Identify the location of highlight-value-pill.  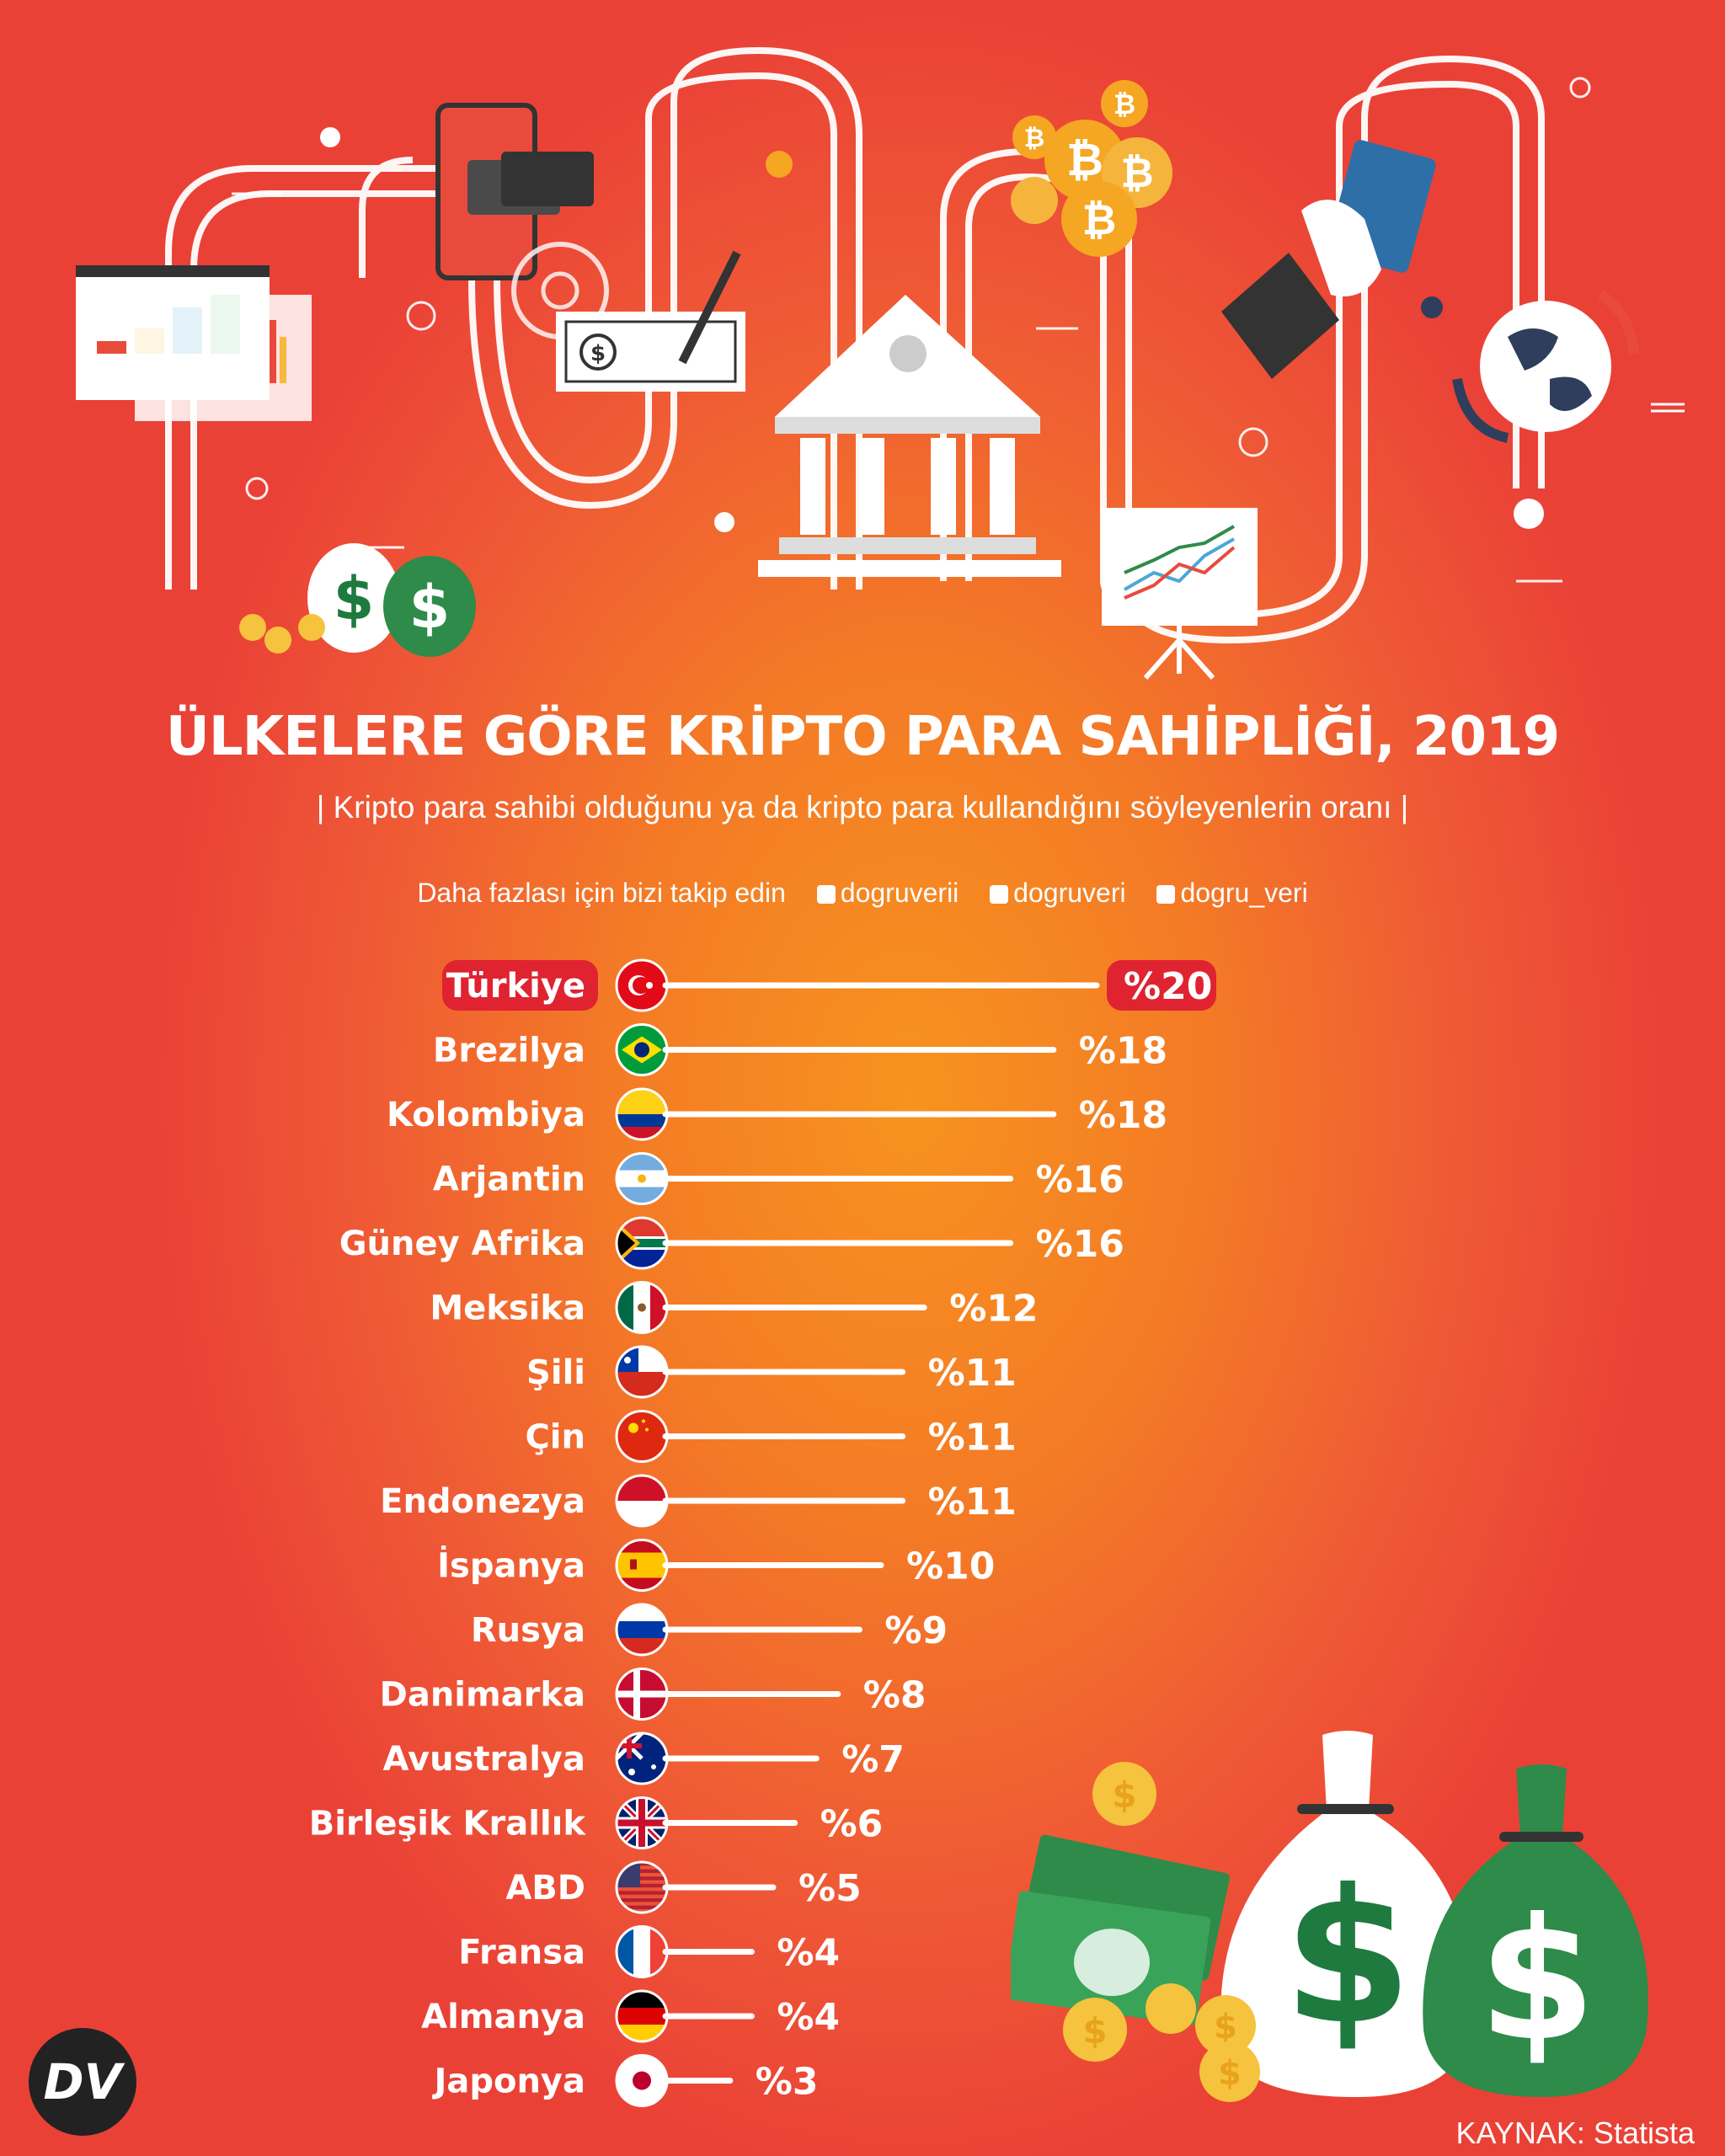
(1161, 985).